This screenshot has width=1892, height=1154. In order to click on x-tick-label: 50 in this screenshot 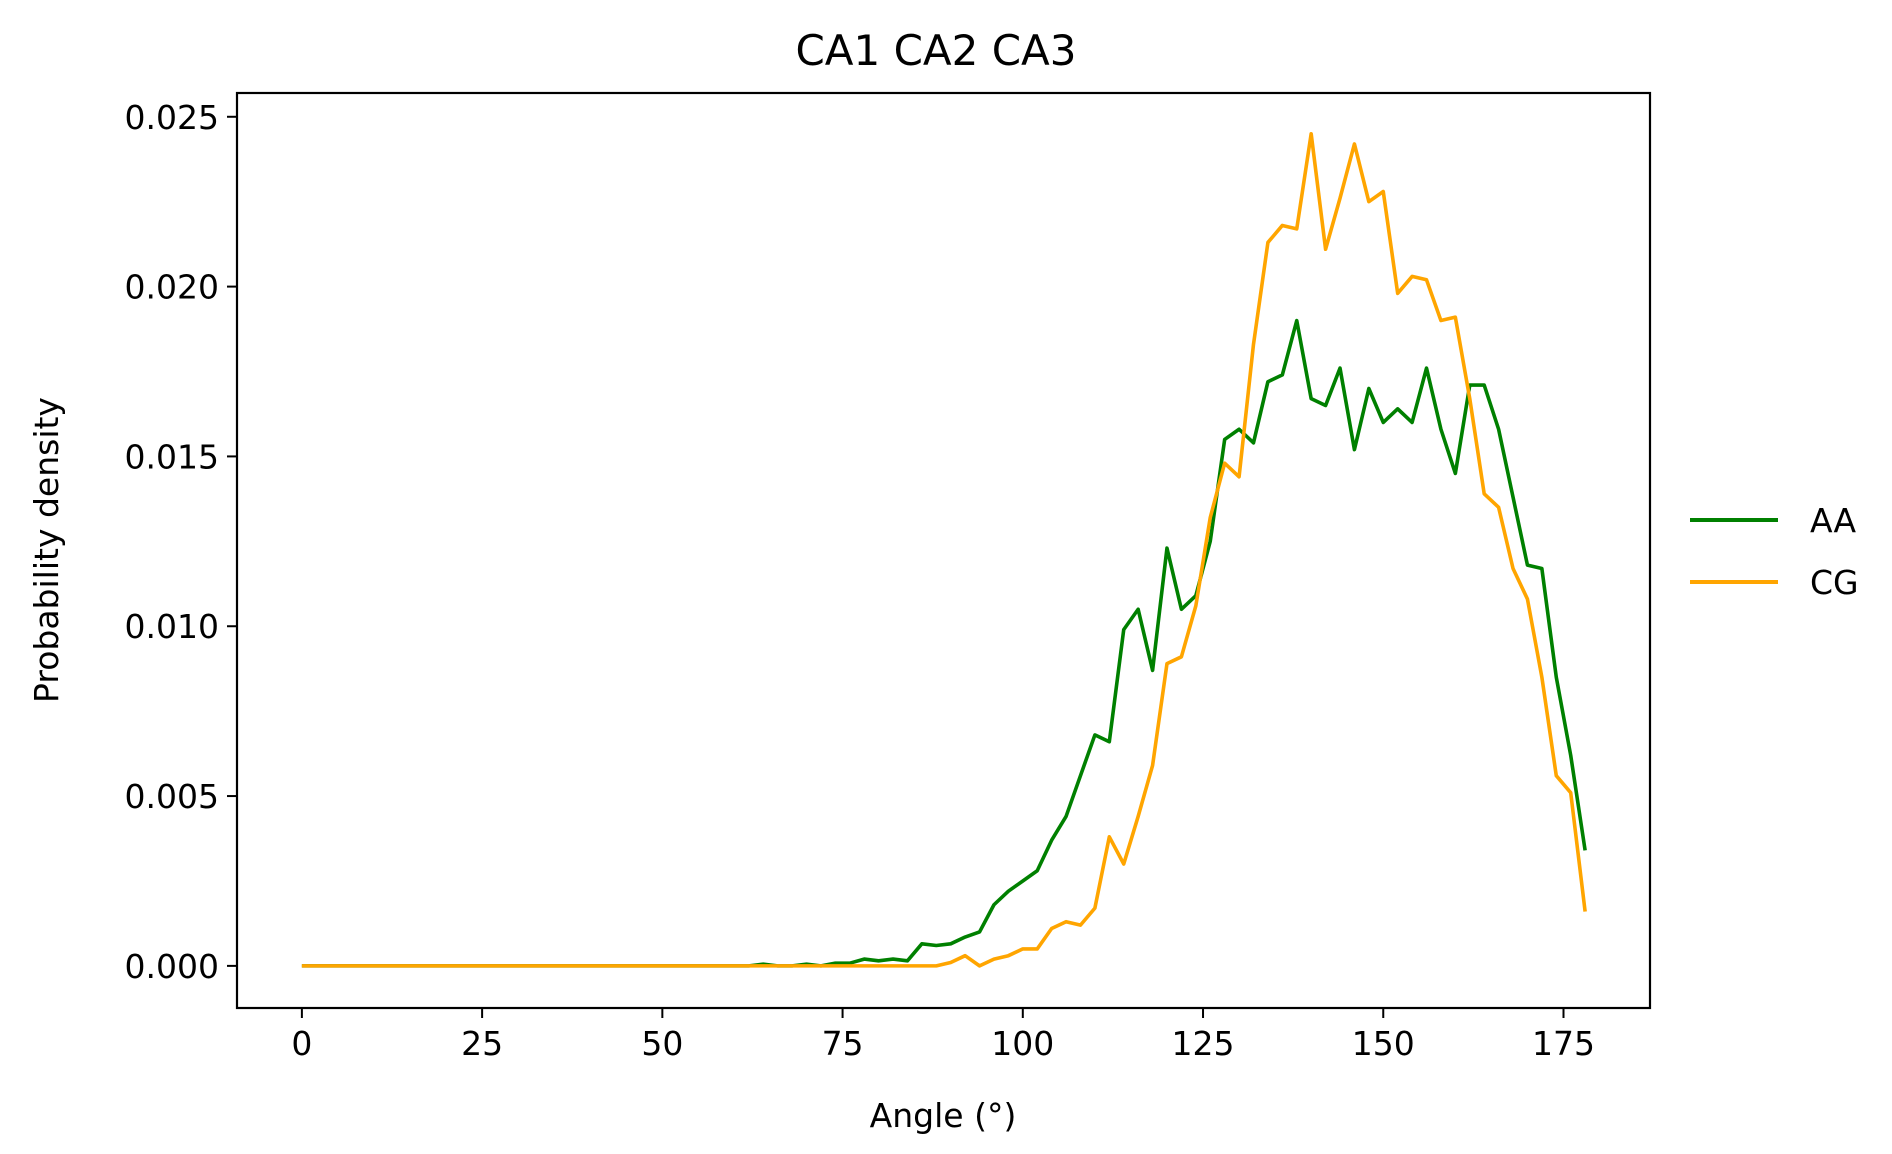, I will do `click(662, 1043)`.